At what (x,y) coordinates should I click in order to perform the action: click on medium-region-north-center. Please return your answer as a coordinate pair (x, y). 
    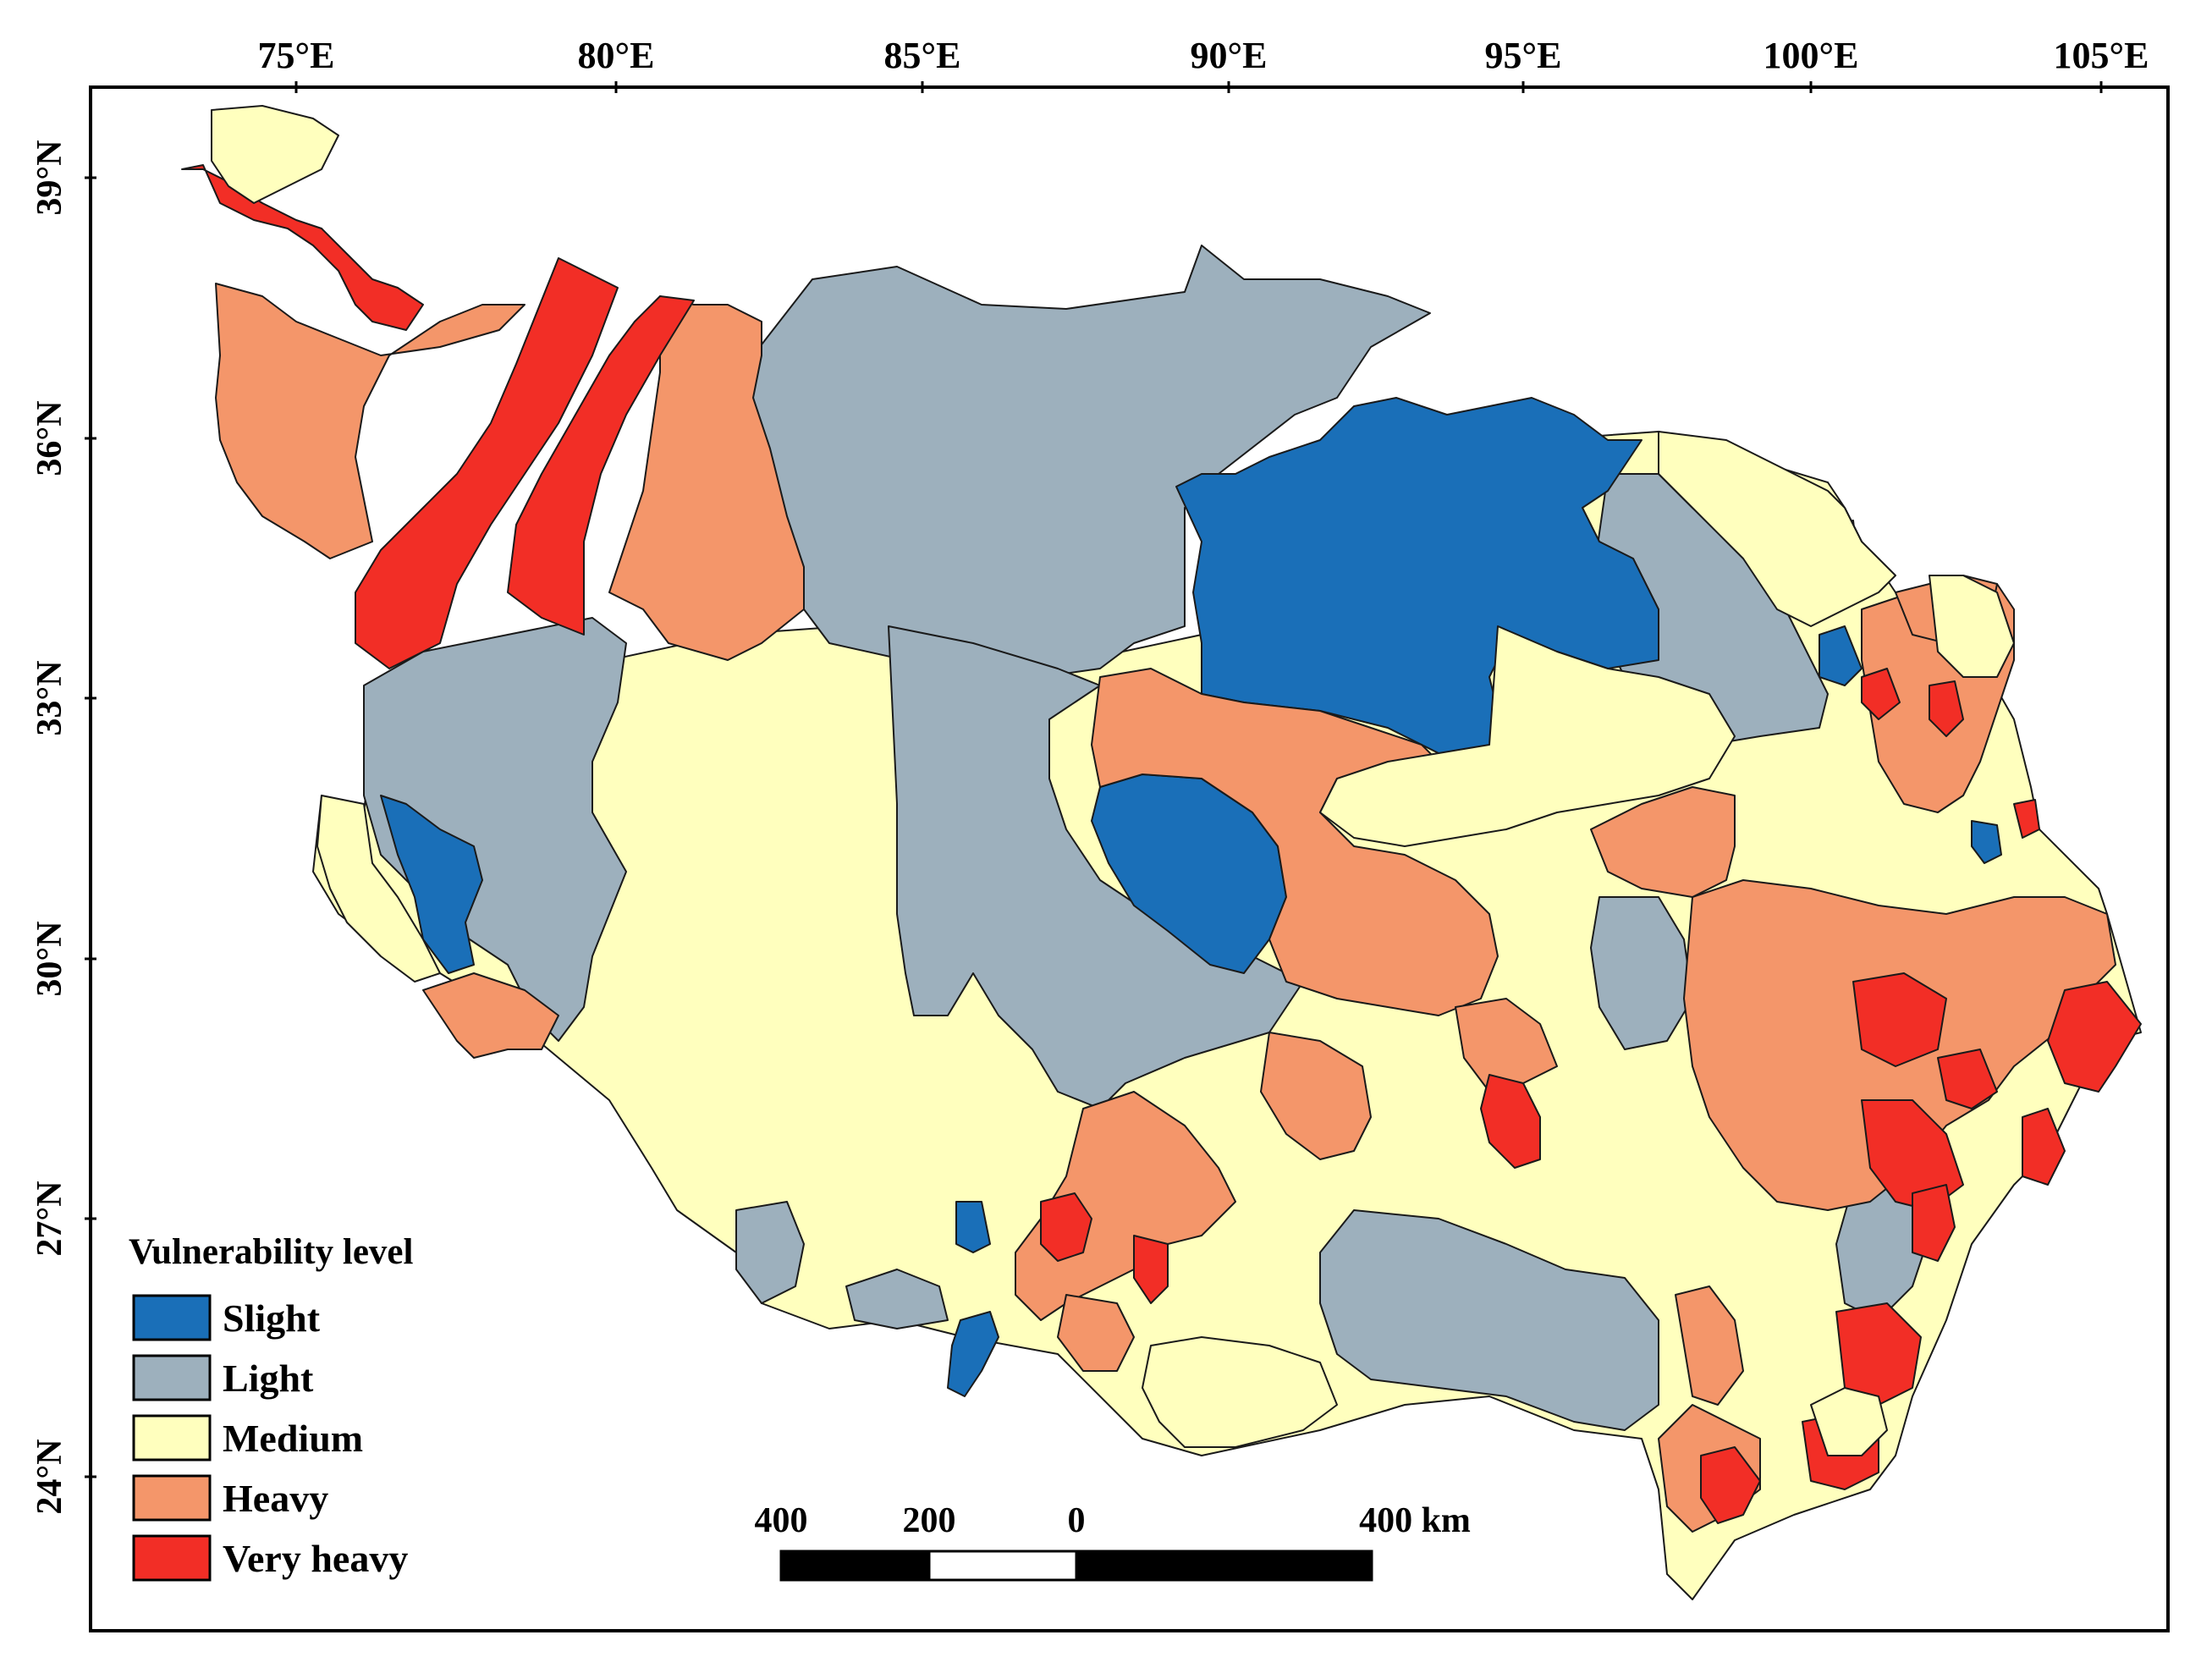
    Looking at the image, I should click on (1527, 736).